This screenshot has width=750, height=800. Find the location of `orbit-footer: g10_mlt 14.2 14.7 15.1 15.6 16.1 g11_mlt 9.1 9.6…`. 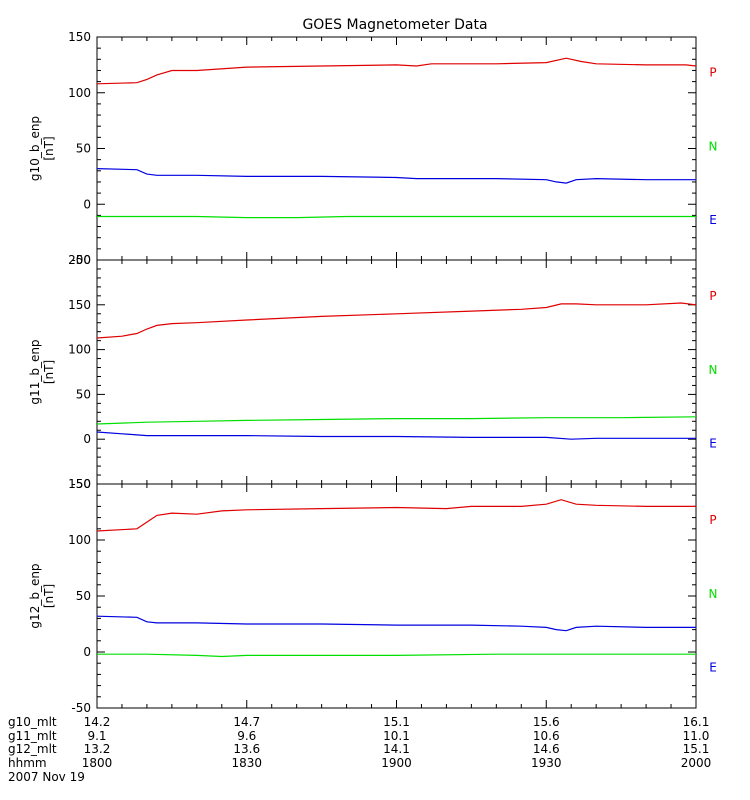

orbit-footer: g10_mlt 14.2 14.7 15.1 15.6 16.1 g11_mlt 9.1 9.6… is located at coordinates (359, 742).